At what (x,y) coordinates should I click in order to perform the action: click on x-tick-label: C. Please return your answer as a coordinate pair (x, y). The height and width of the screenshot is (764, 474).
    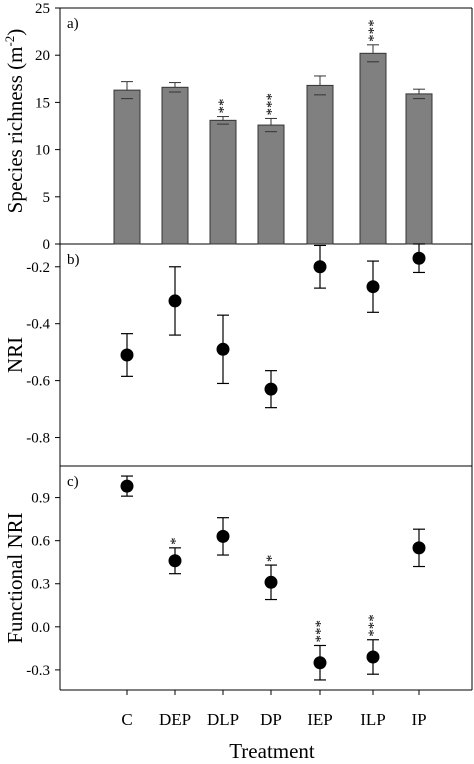
    Looking at the image, I should click on (126, 719).